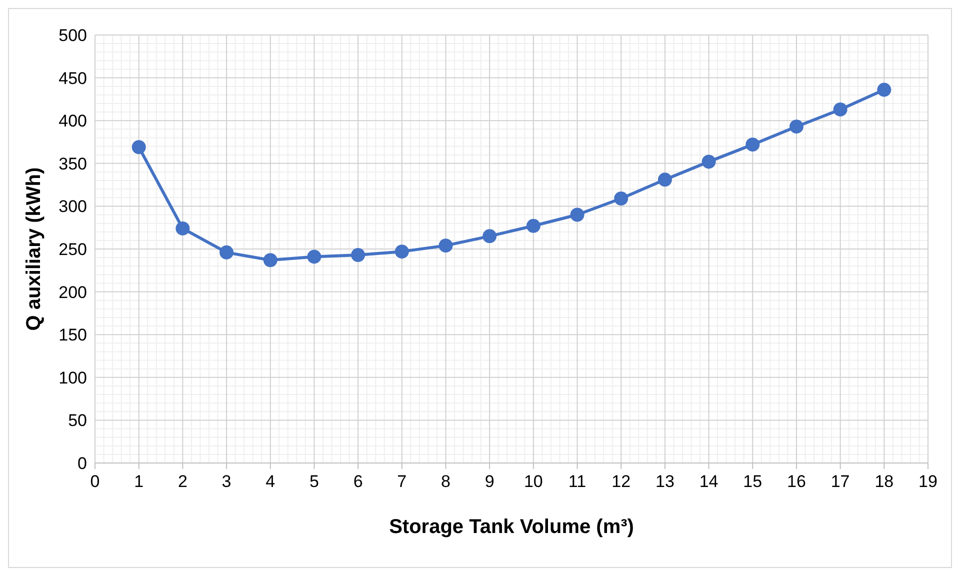 Image resolution: width=960 pixels, height=577 pixels. What do you see at coordinates (34, 249) in the screenshot?
I see `y-axis-title: Q auxiliary (kWh)` at bounding box center [34, 249].